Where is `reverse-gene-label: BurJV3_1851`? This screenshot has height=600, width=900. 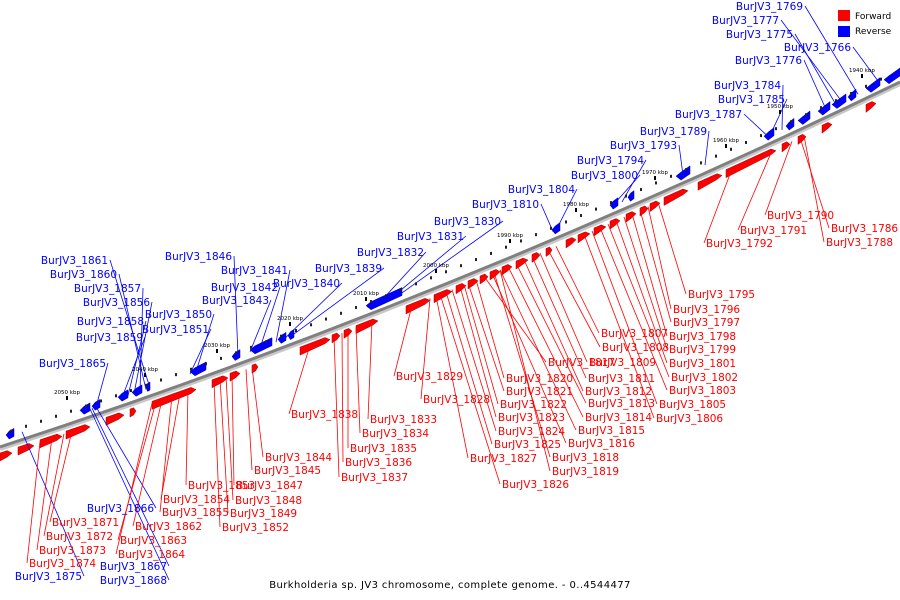 reverse-gene-label: BurJV3_1851 is located at coordinates (175, 330).